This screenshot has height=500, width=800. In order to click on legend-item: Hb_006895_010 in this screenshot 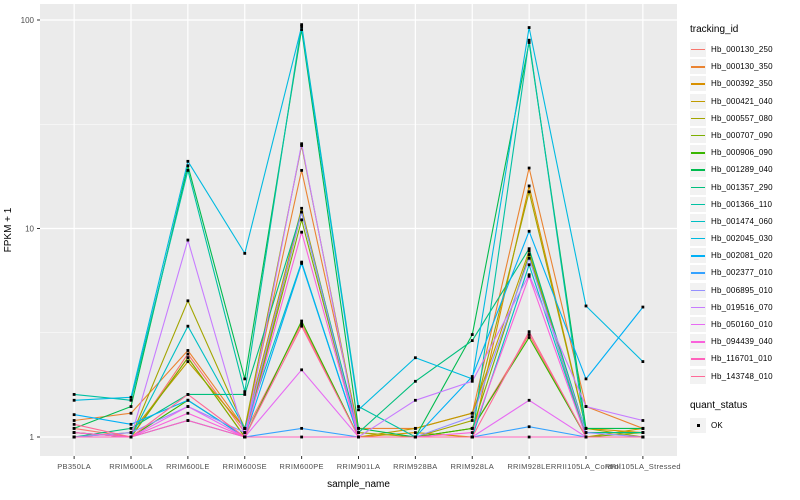, I will do `click(744, 290)`.